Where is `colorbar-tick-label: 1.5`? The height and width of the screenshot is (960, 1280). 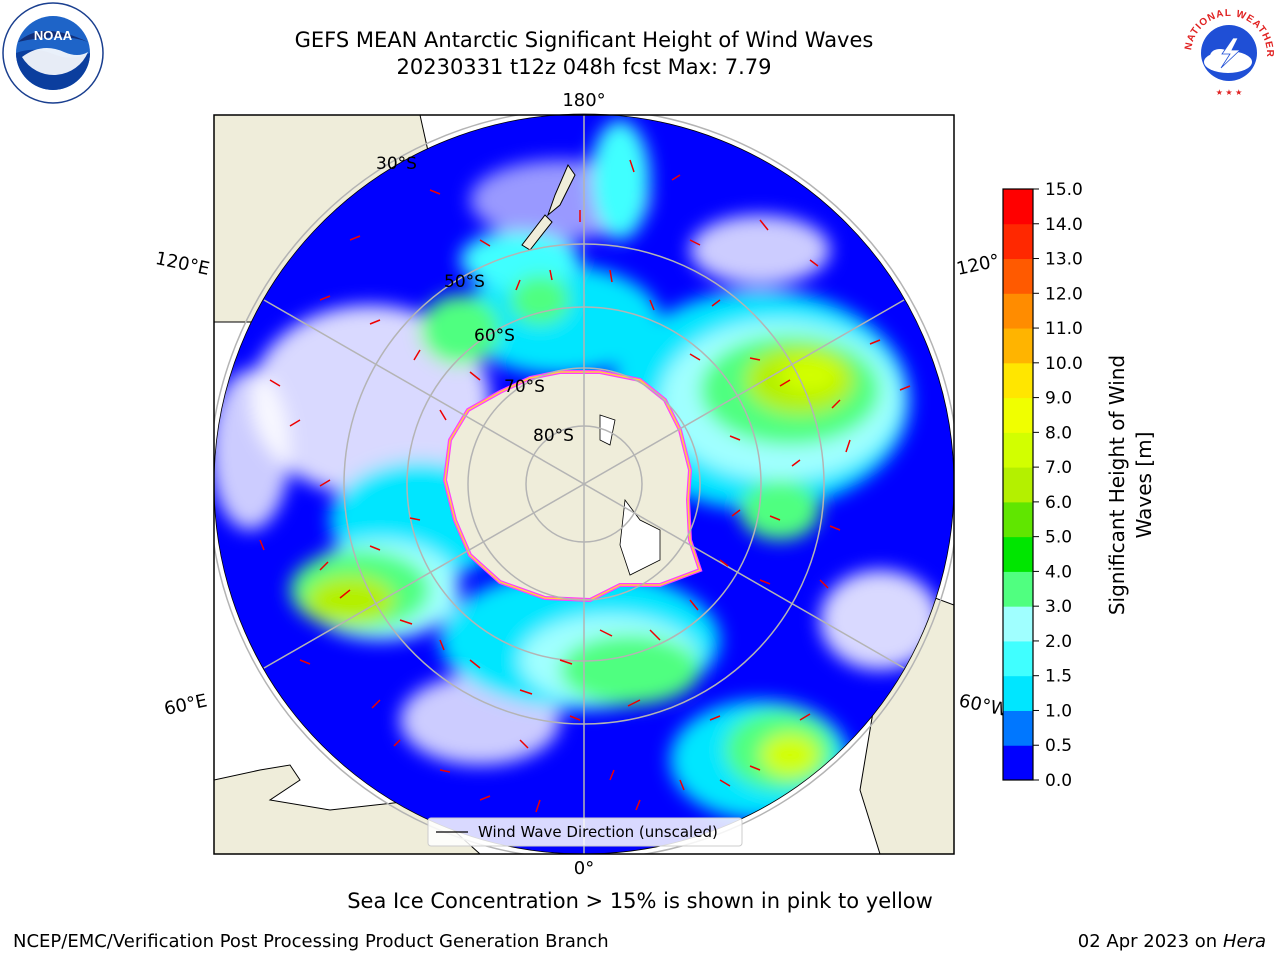 colorbar-tick-label: 1.5 is located at coordinates (1058, 677).